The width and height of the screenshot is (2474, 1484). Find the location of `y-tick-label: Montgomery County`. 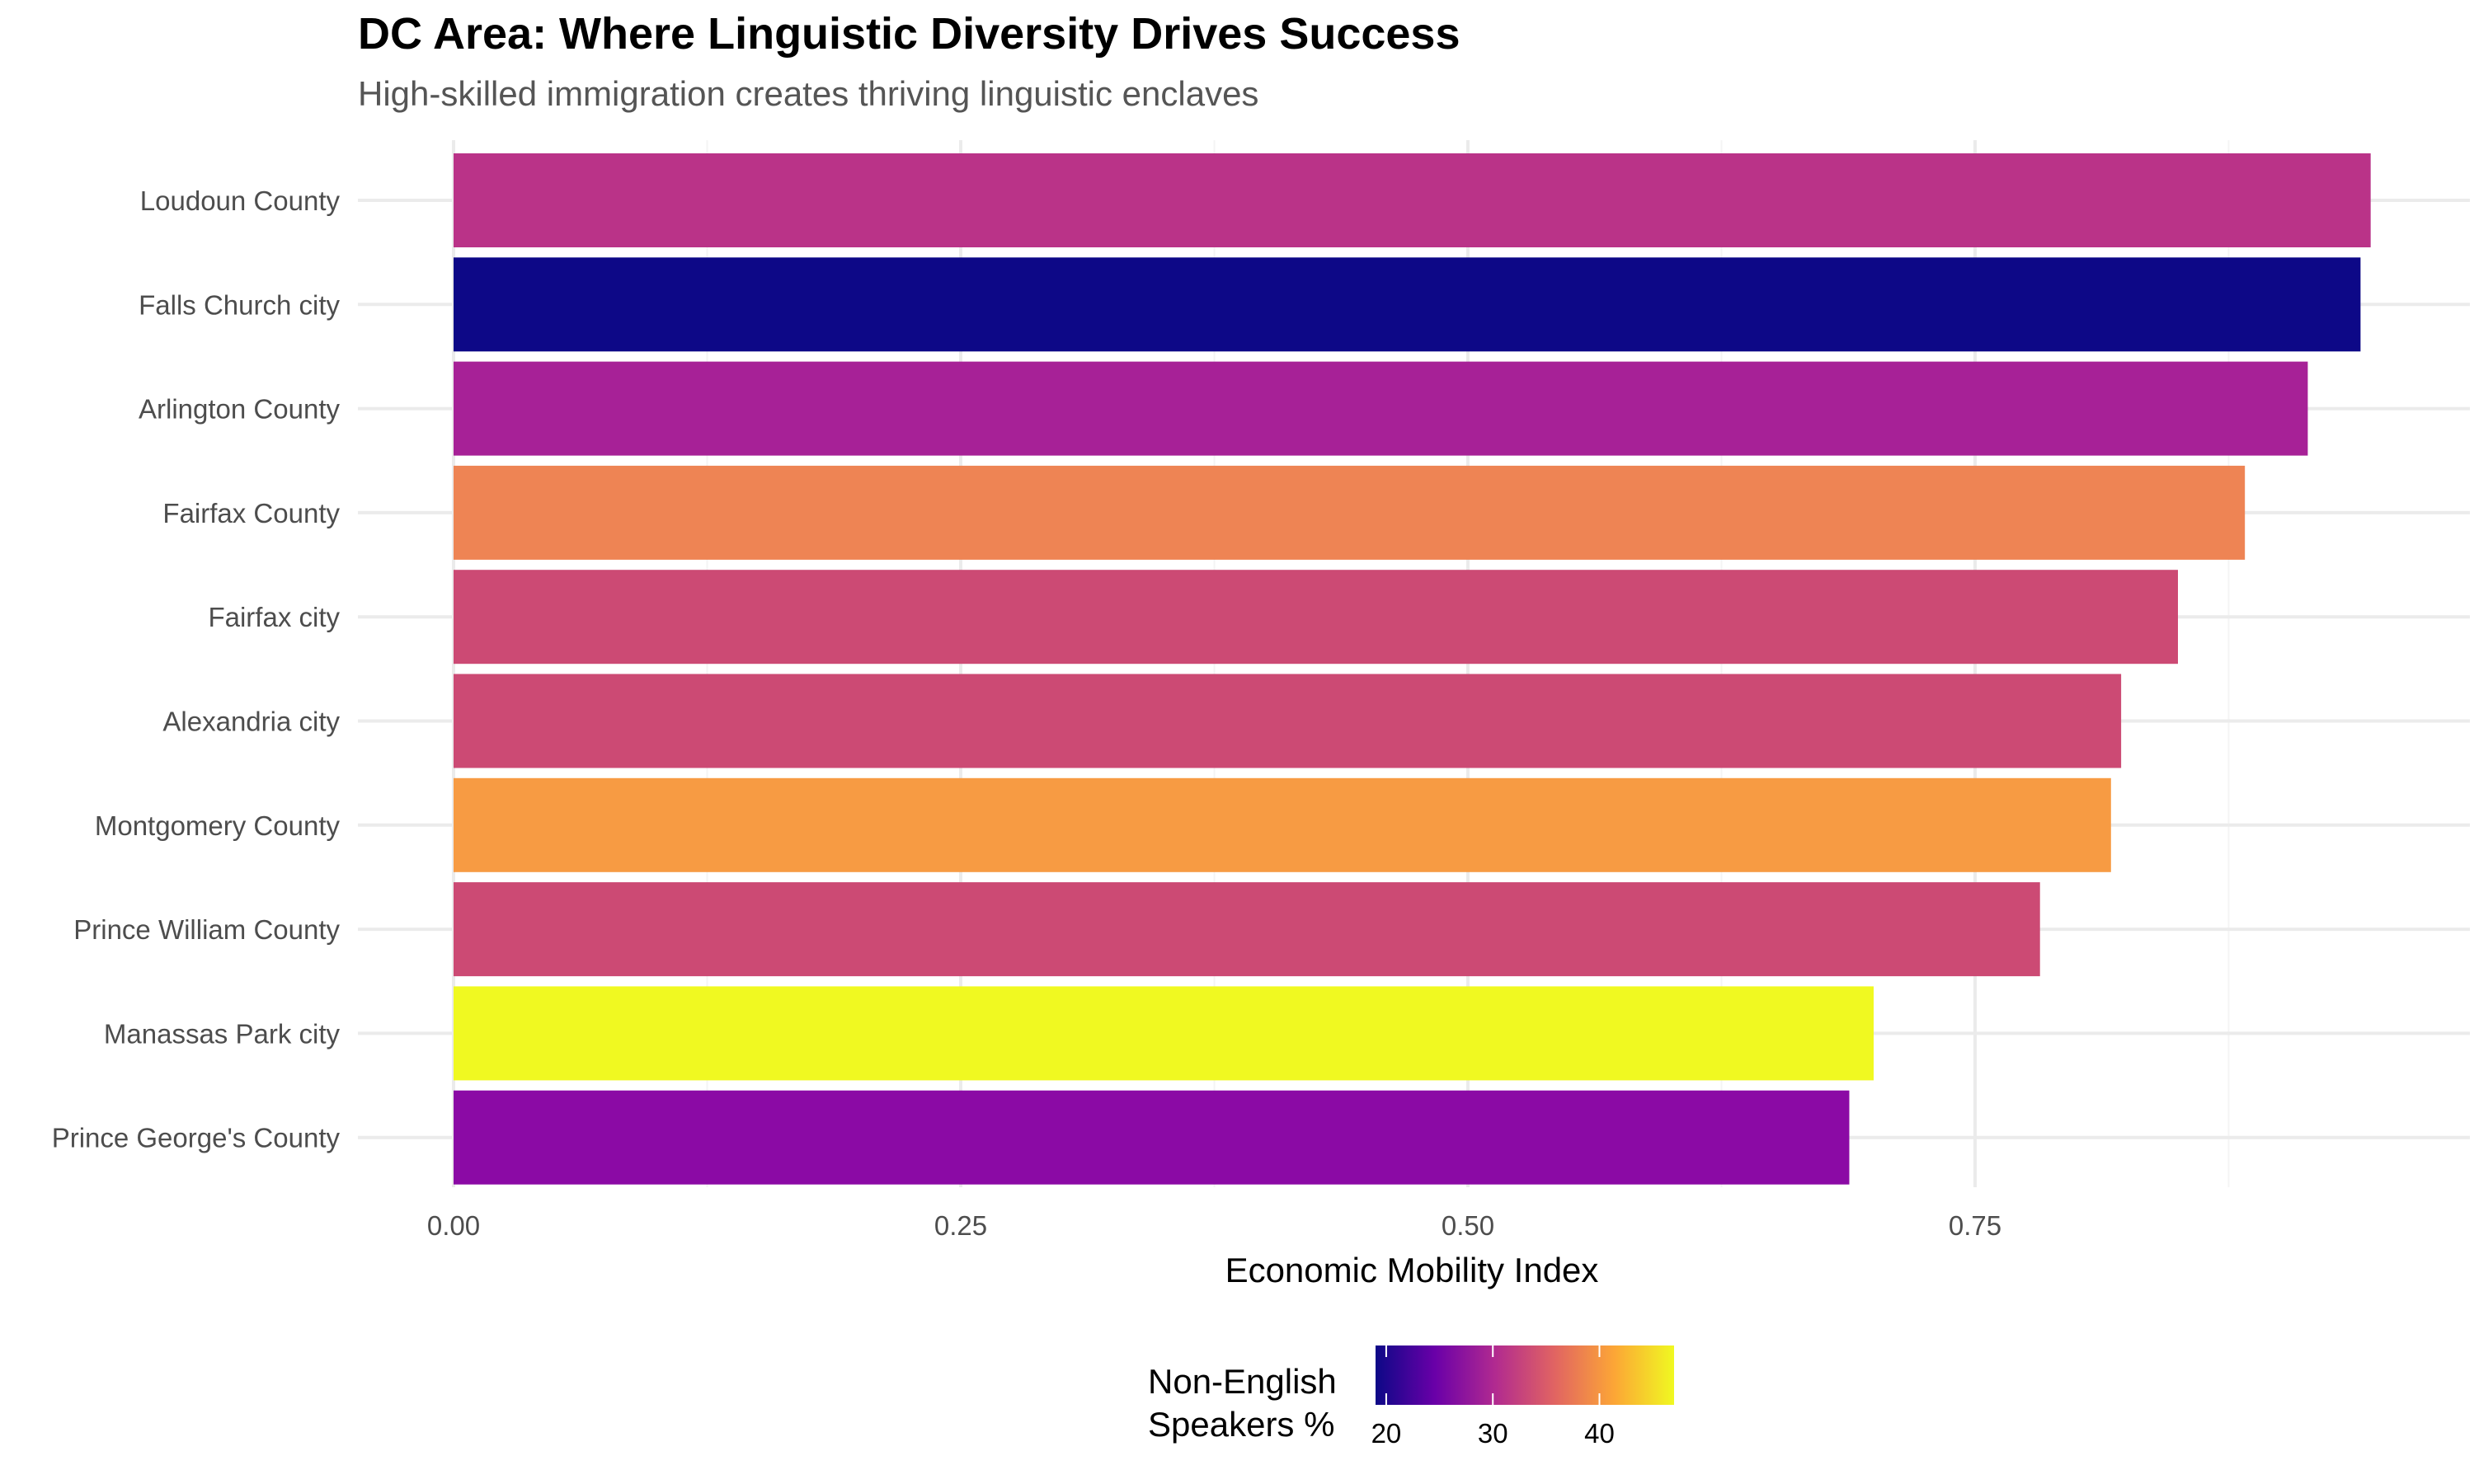

y-tick-label: Montgomery County is located at coordinates (218, 825).